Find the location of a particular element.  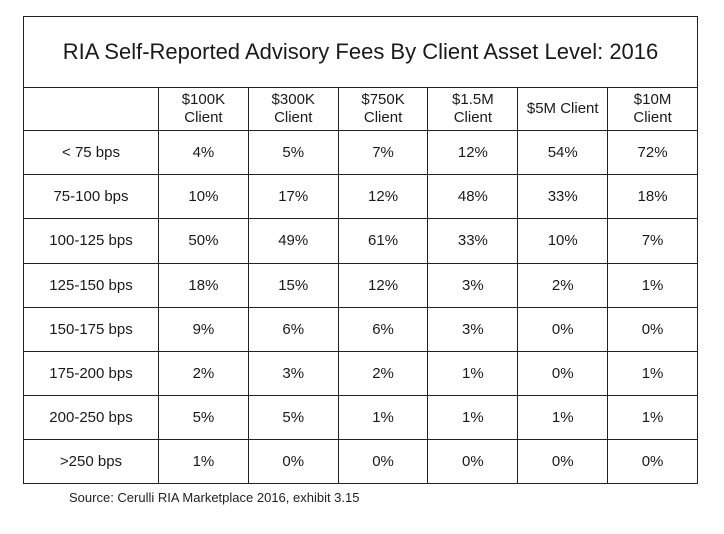

column-header-line: $300K is located at coordinates (293, 100).